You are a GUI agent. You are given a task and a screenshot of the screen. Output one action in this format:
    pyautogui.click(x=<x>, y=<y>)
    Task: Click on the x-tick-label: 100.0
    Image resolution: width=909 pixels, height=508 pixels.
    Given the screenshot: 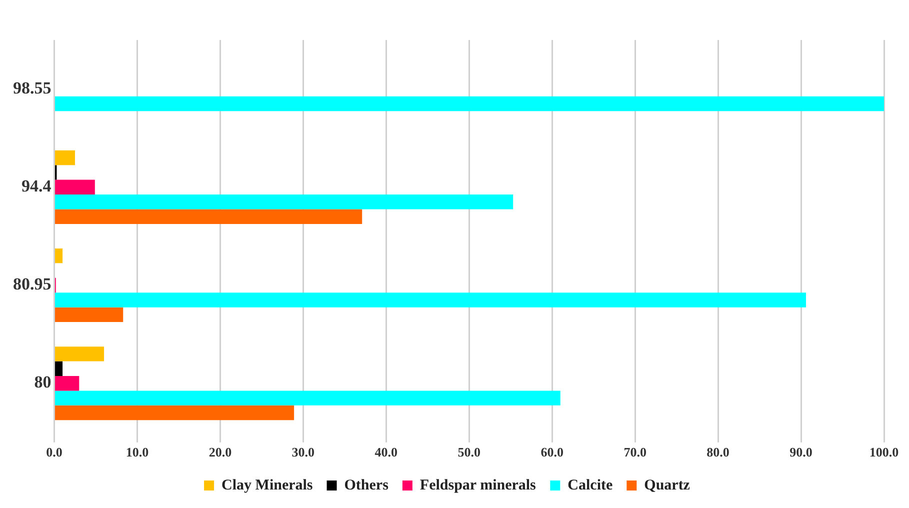 What is the action you would take?
    pyautogui.click(x=884, y=452)
    